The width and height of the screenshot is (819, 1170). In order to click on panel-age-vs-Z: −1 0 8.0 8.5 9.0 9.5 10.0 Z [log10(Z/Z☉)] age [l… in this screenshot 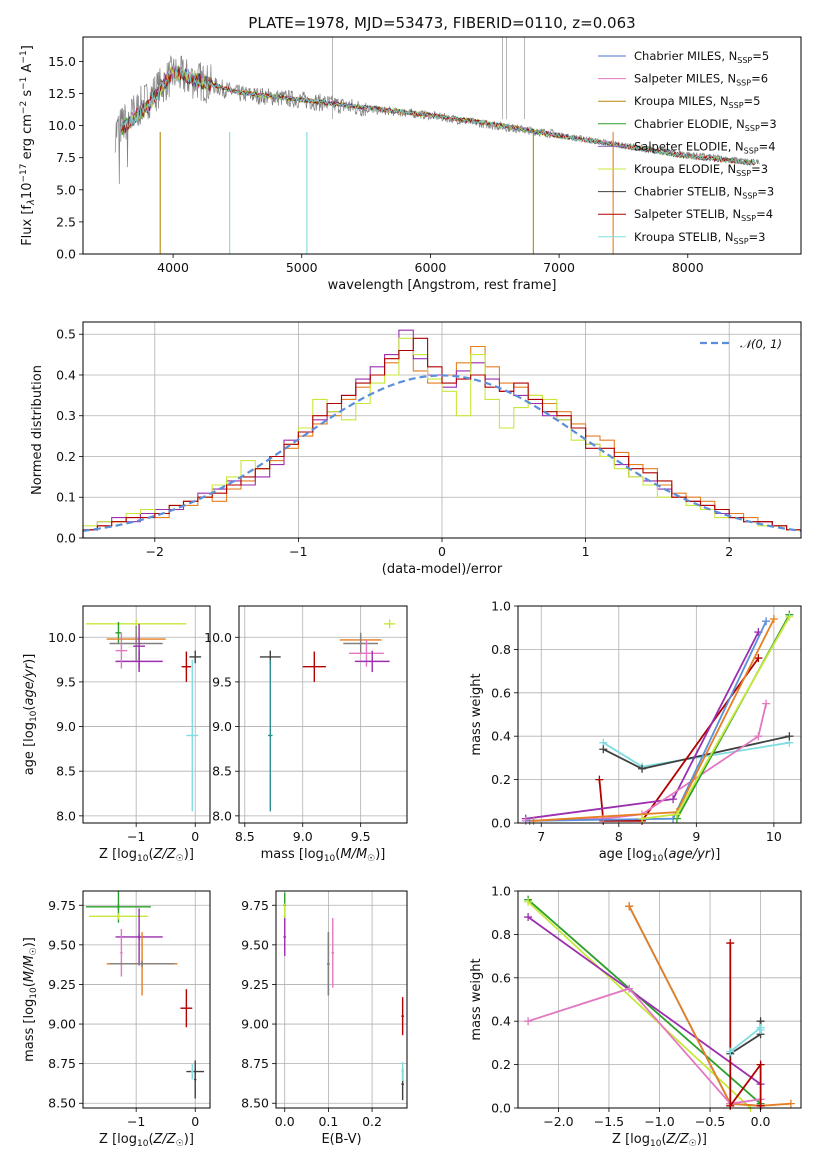, I will do `click(116, 734)`.